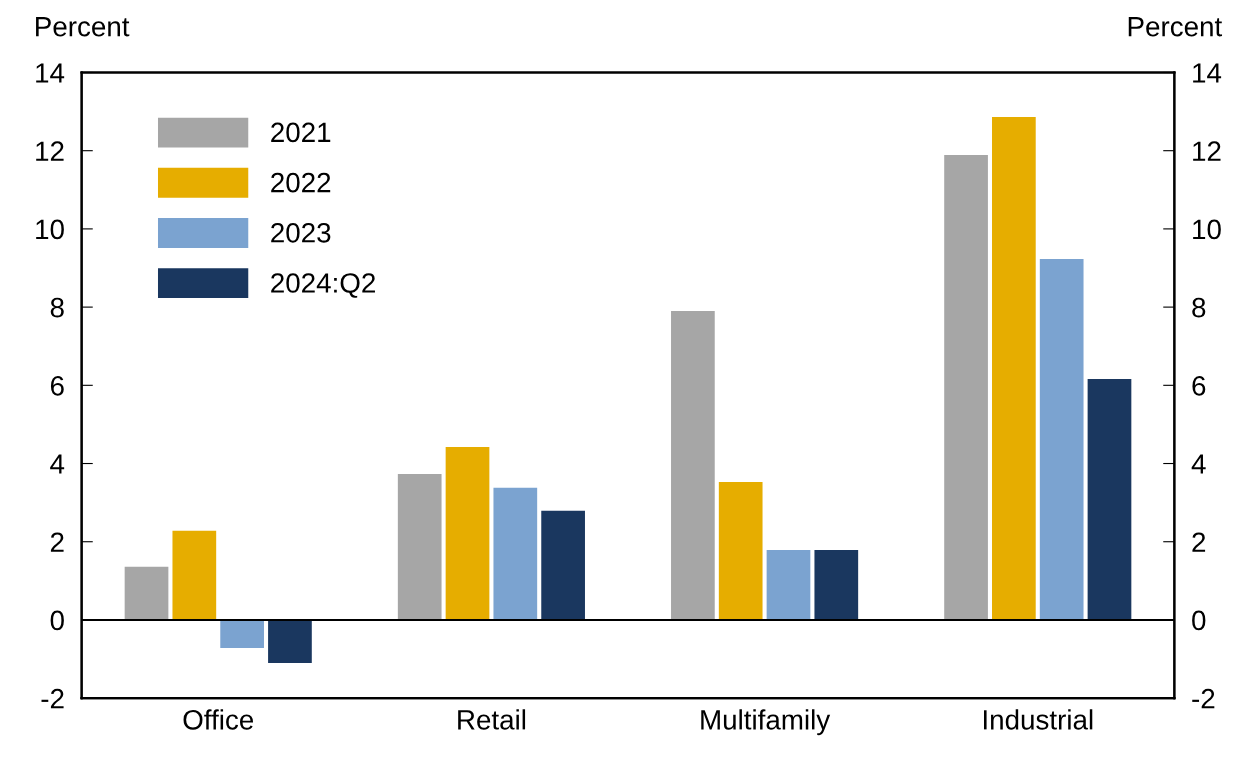  Describe the element at coordinates (57, 542) in the screenshot. I see `y-tick-label: 2` at that location.